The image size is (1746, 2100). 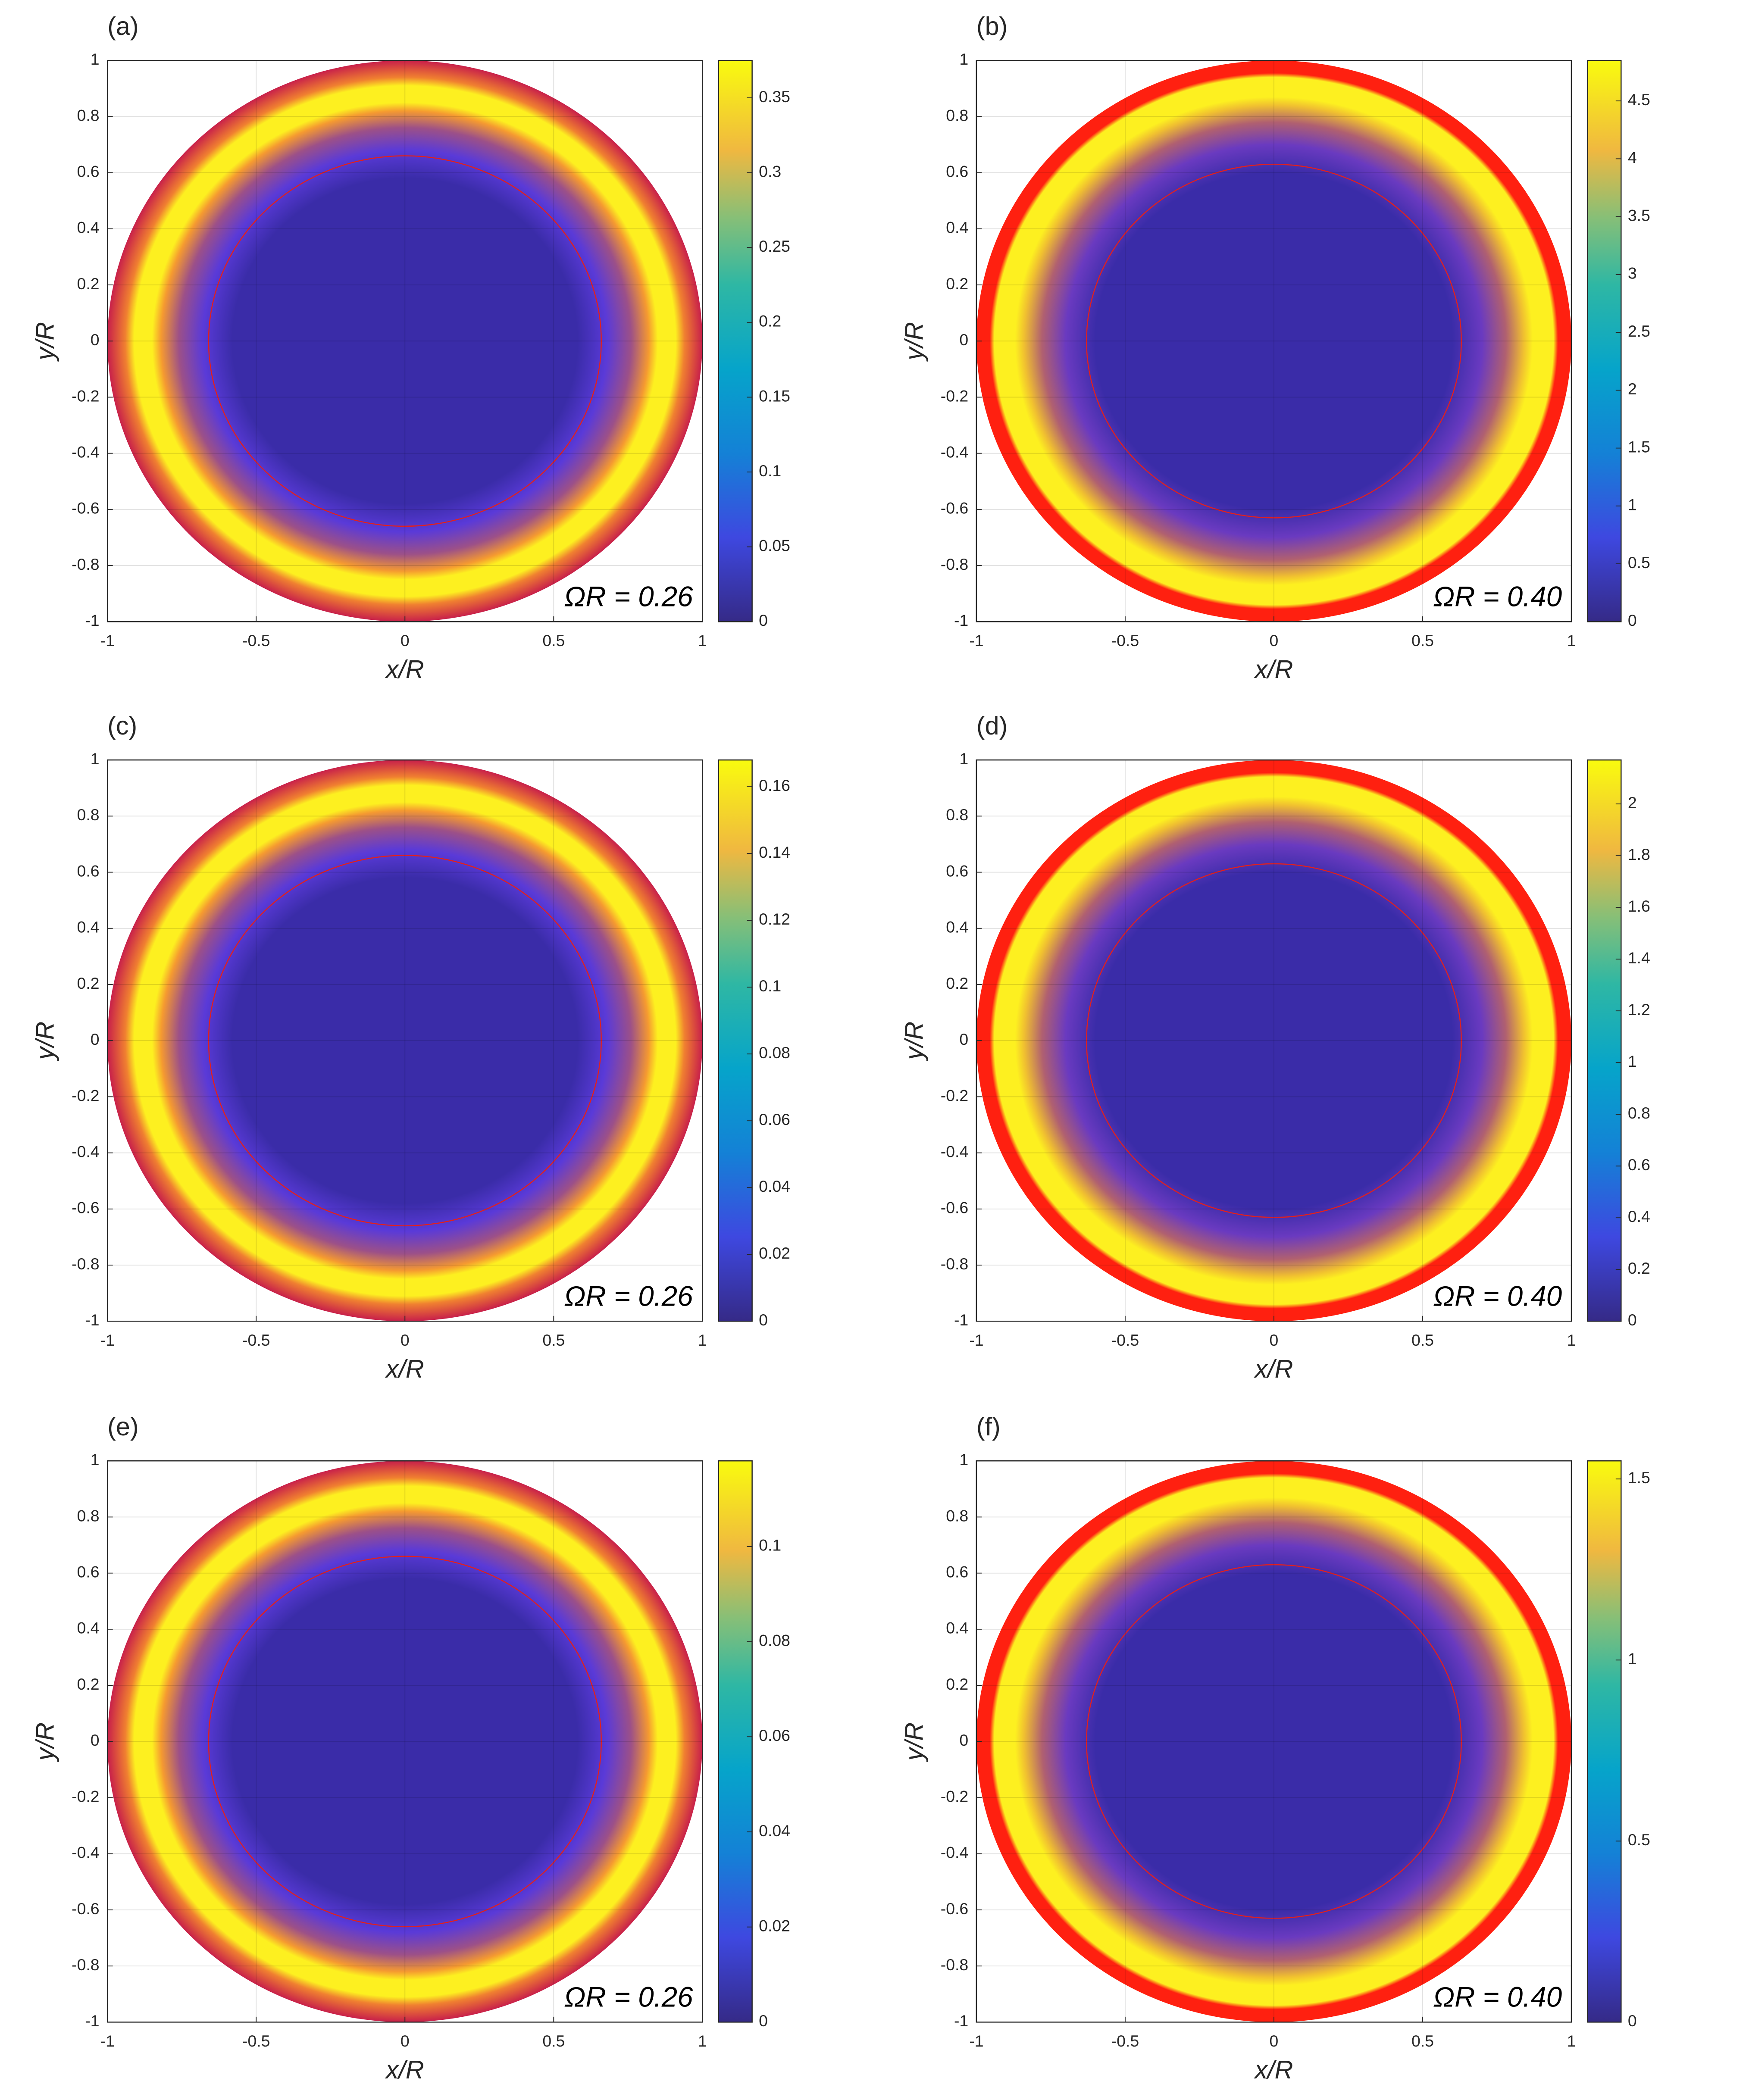 What do you see at coordinates (629, 1296) in the screenshot?
I see `annotation: ΩR = 0.26` at bounding box center [629, 1296].